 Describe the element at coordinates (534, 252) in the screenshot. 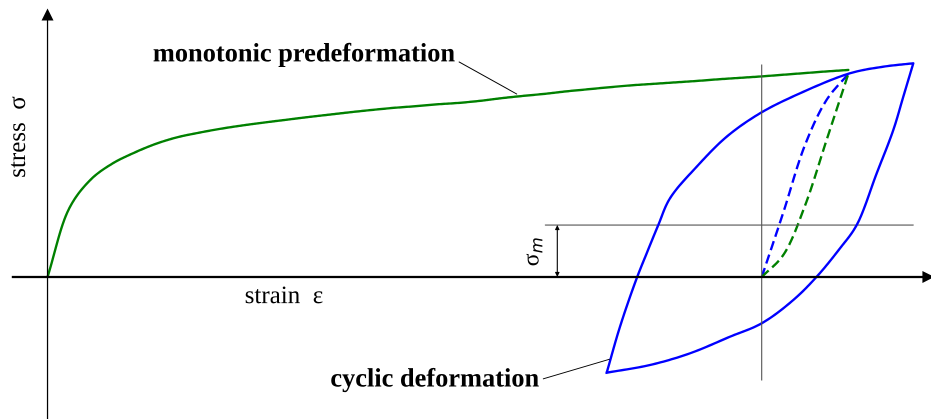

I see `annotation: σ$_{m}$` at that location.